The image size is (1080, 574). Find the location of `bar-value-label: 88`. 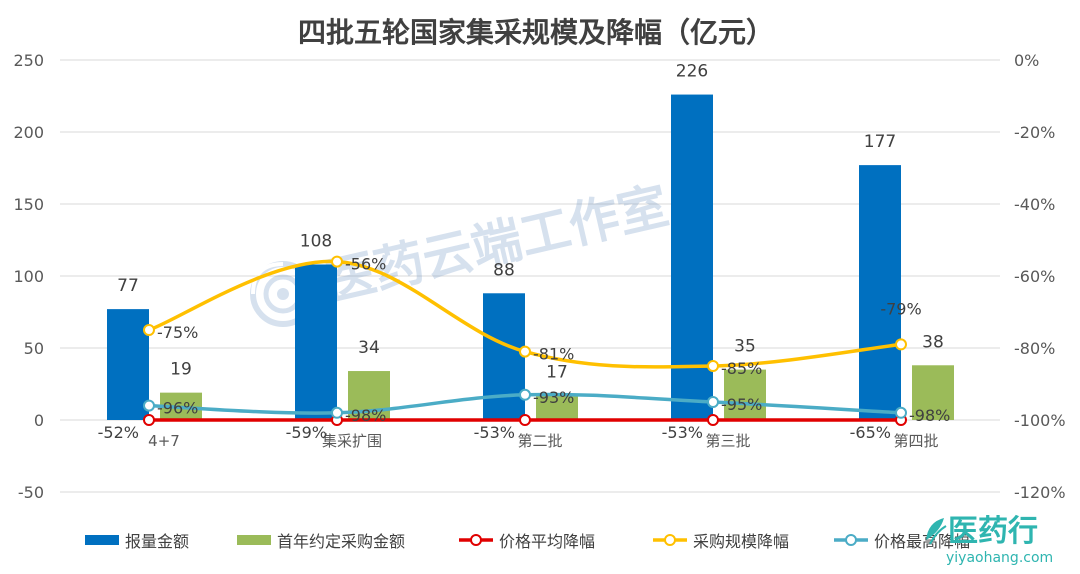

bar-value-label: 88 is located at coordinates (504, 270).